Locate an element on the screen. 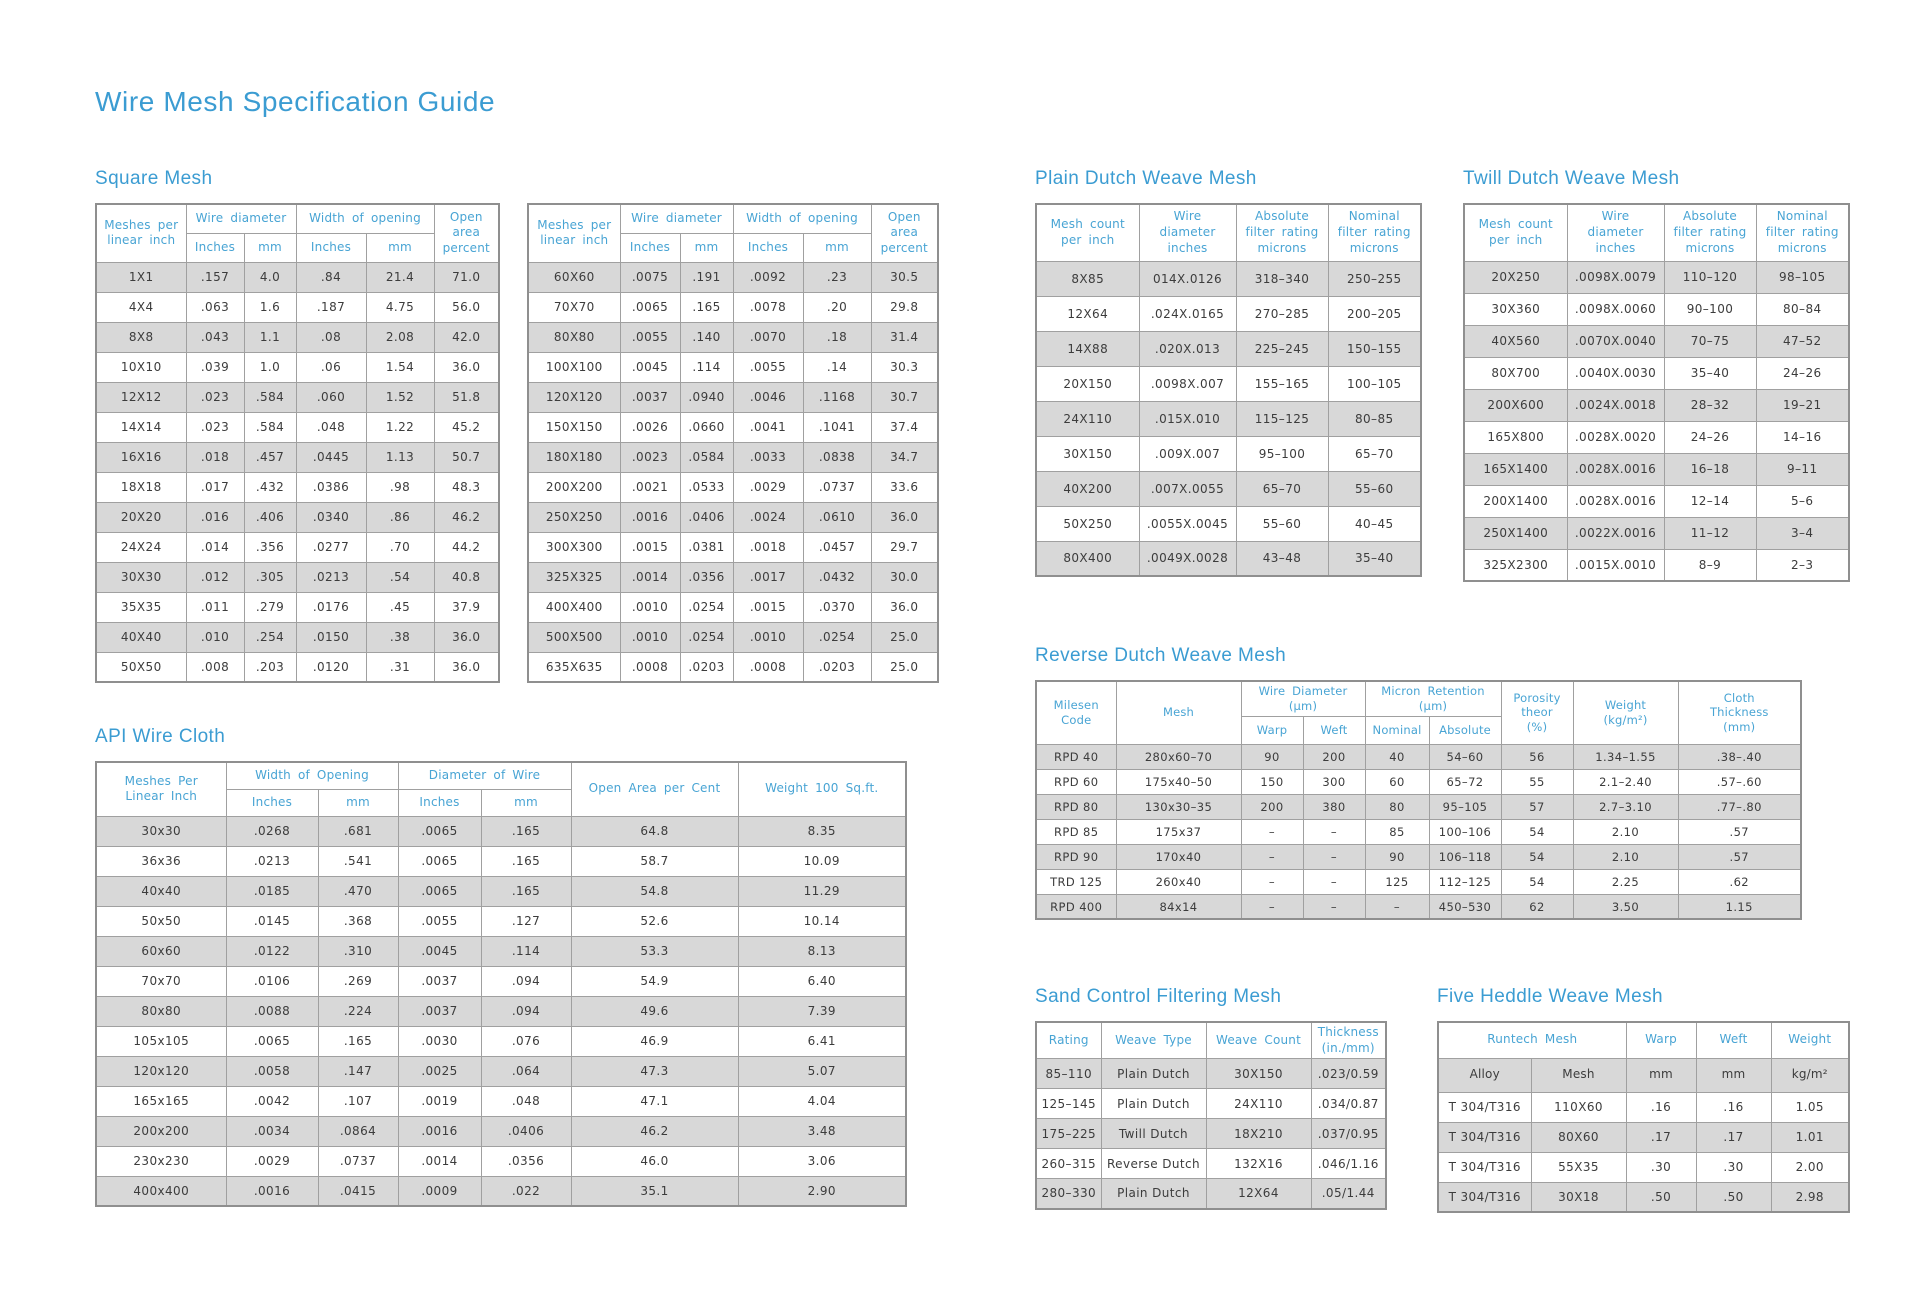 The height and width of the screenshot is (1311, 1920). table-row: 14X88.020X.013 225–245 150–155 is located at coordinates (1228, 348).